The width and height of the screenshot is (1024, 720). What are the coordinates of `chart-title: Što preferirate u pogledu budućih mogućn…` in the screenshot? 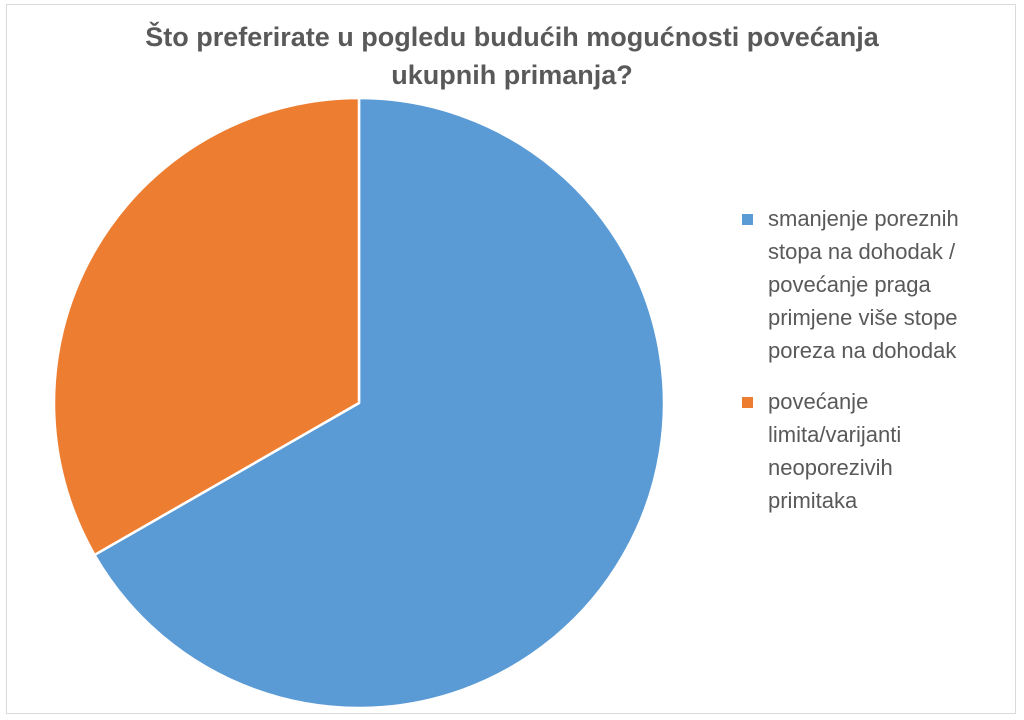 It's located at (512, 56).